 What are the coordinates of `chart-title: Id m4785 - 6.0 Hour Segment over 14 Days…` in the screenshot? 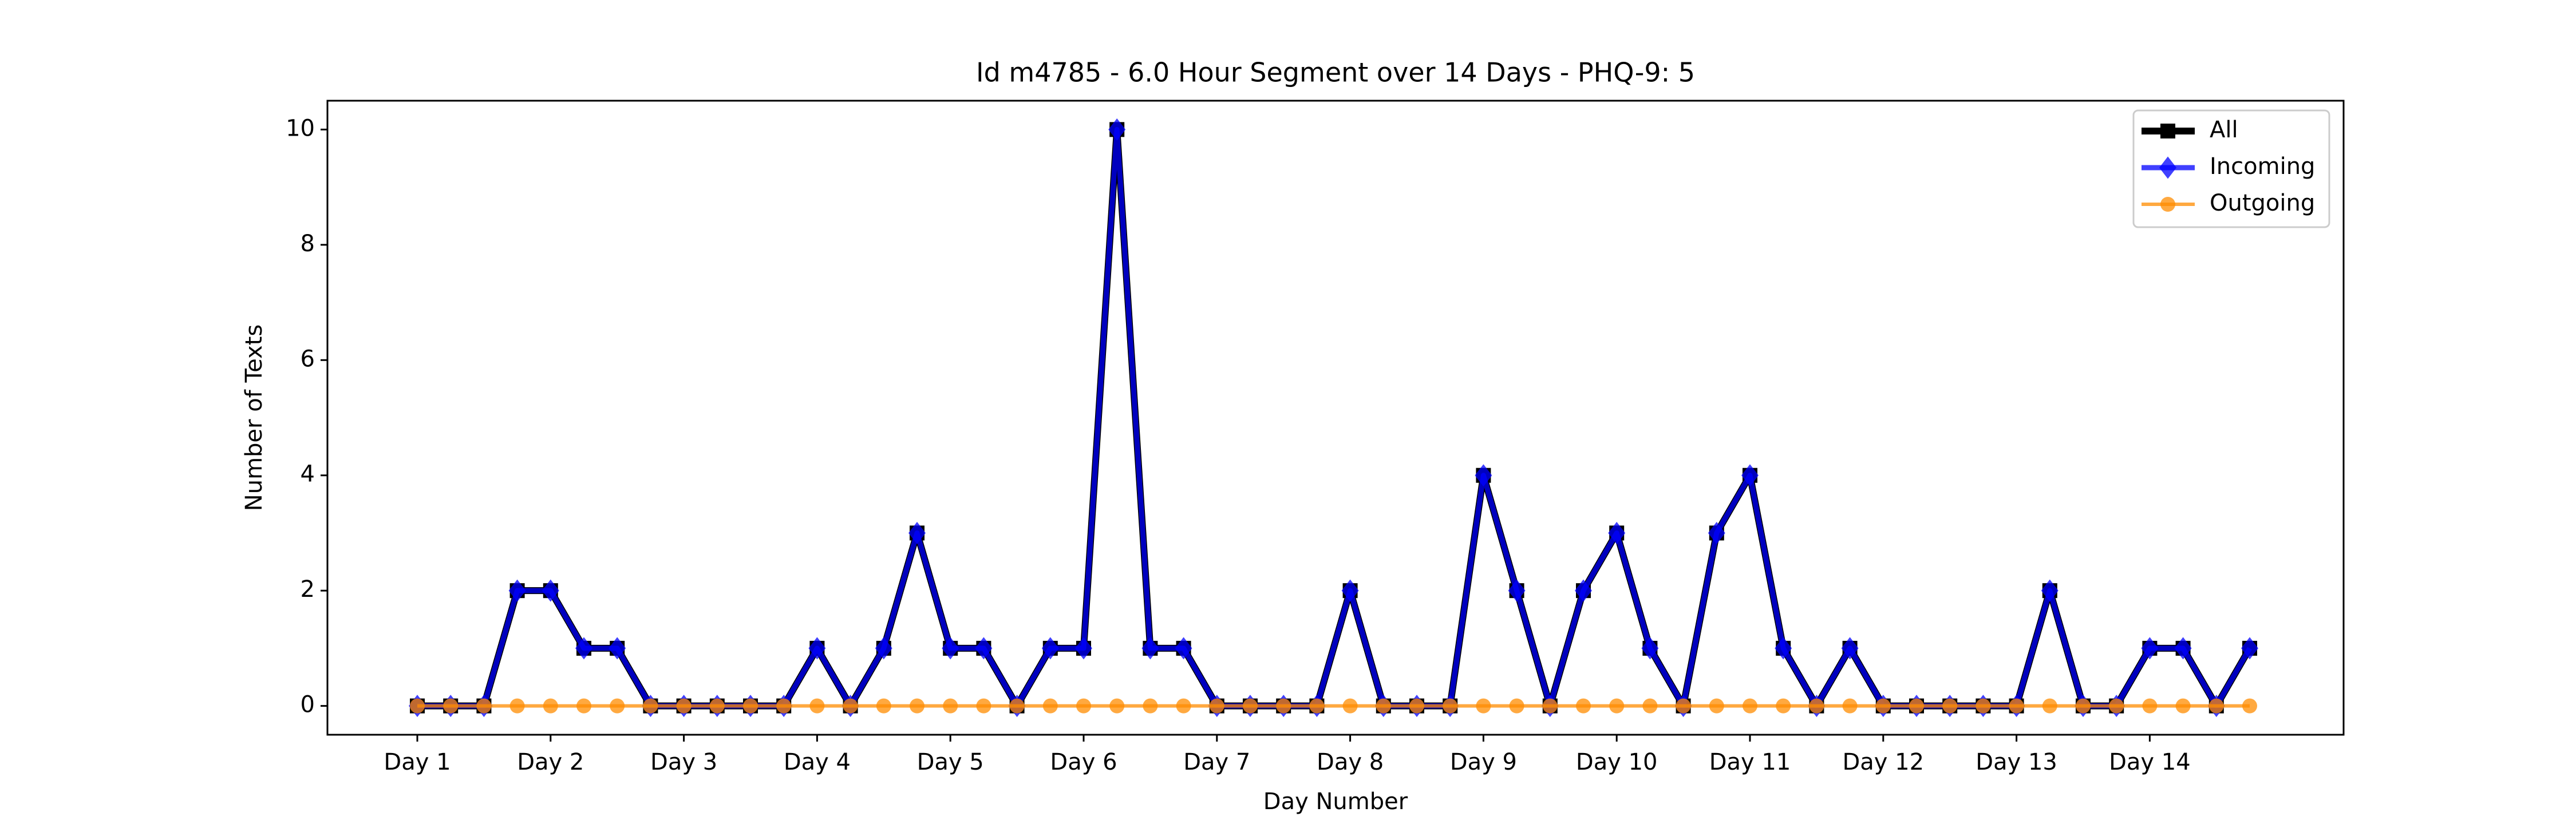 It's located at (1335, 72).